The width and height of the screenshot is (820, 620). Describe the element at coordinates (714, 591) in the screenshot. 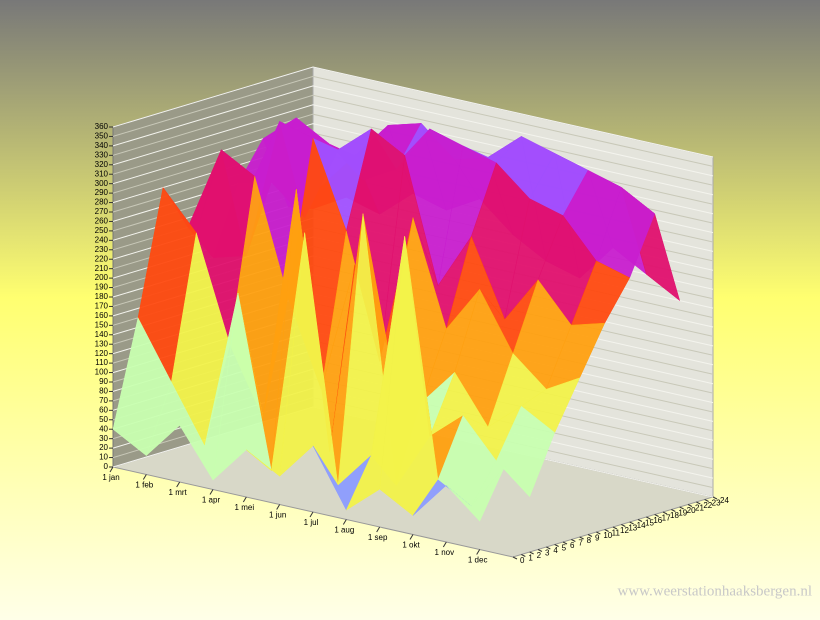

I see `watermark: www.weerstationhaaksbergen.nl` at that location.